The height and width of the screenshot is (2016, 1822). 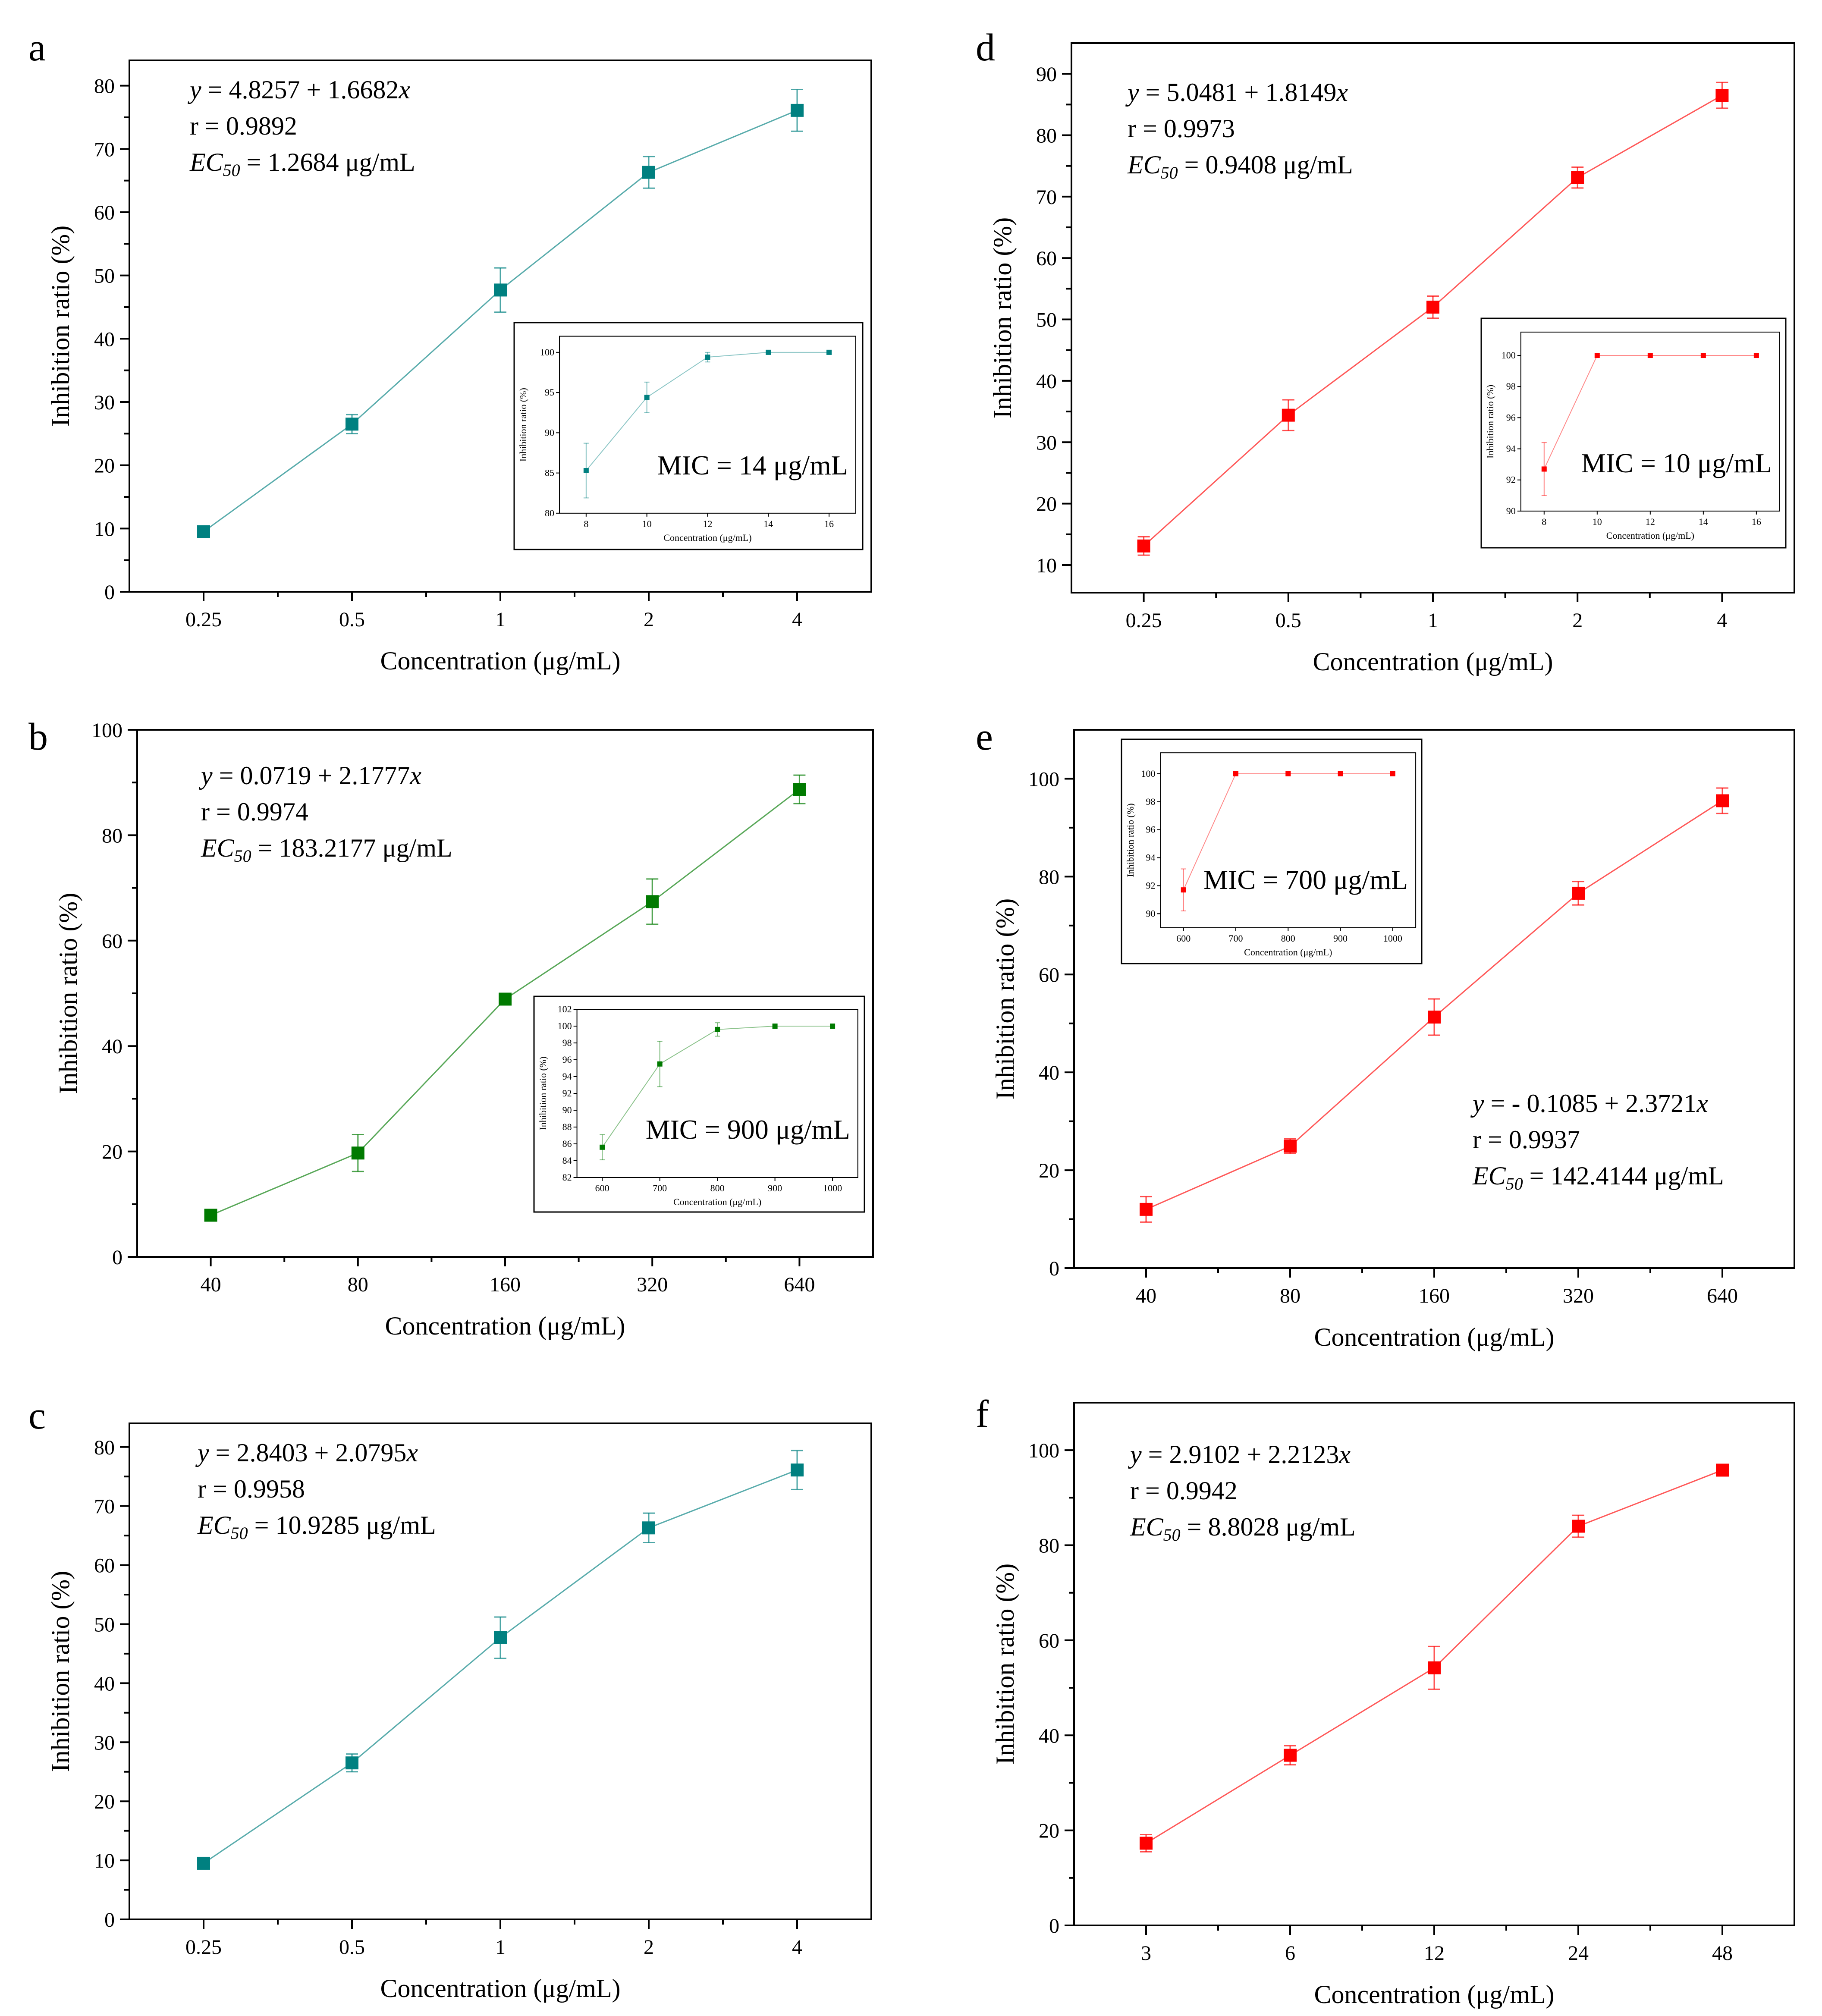 I want to click on ec50-value: EC50 = 10.9285 μg/mL, so click(x=316, y=1527).